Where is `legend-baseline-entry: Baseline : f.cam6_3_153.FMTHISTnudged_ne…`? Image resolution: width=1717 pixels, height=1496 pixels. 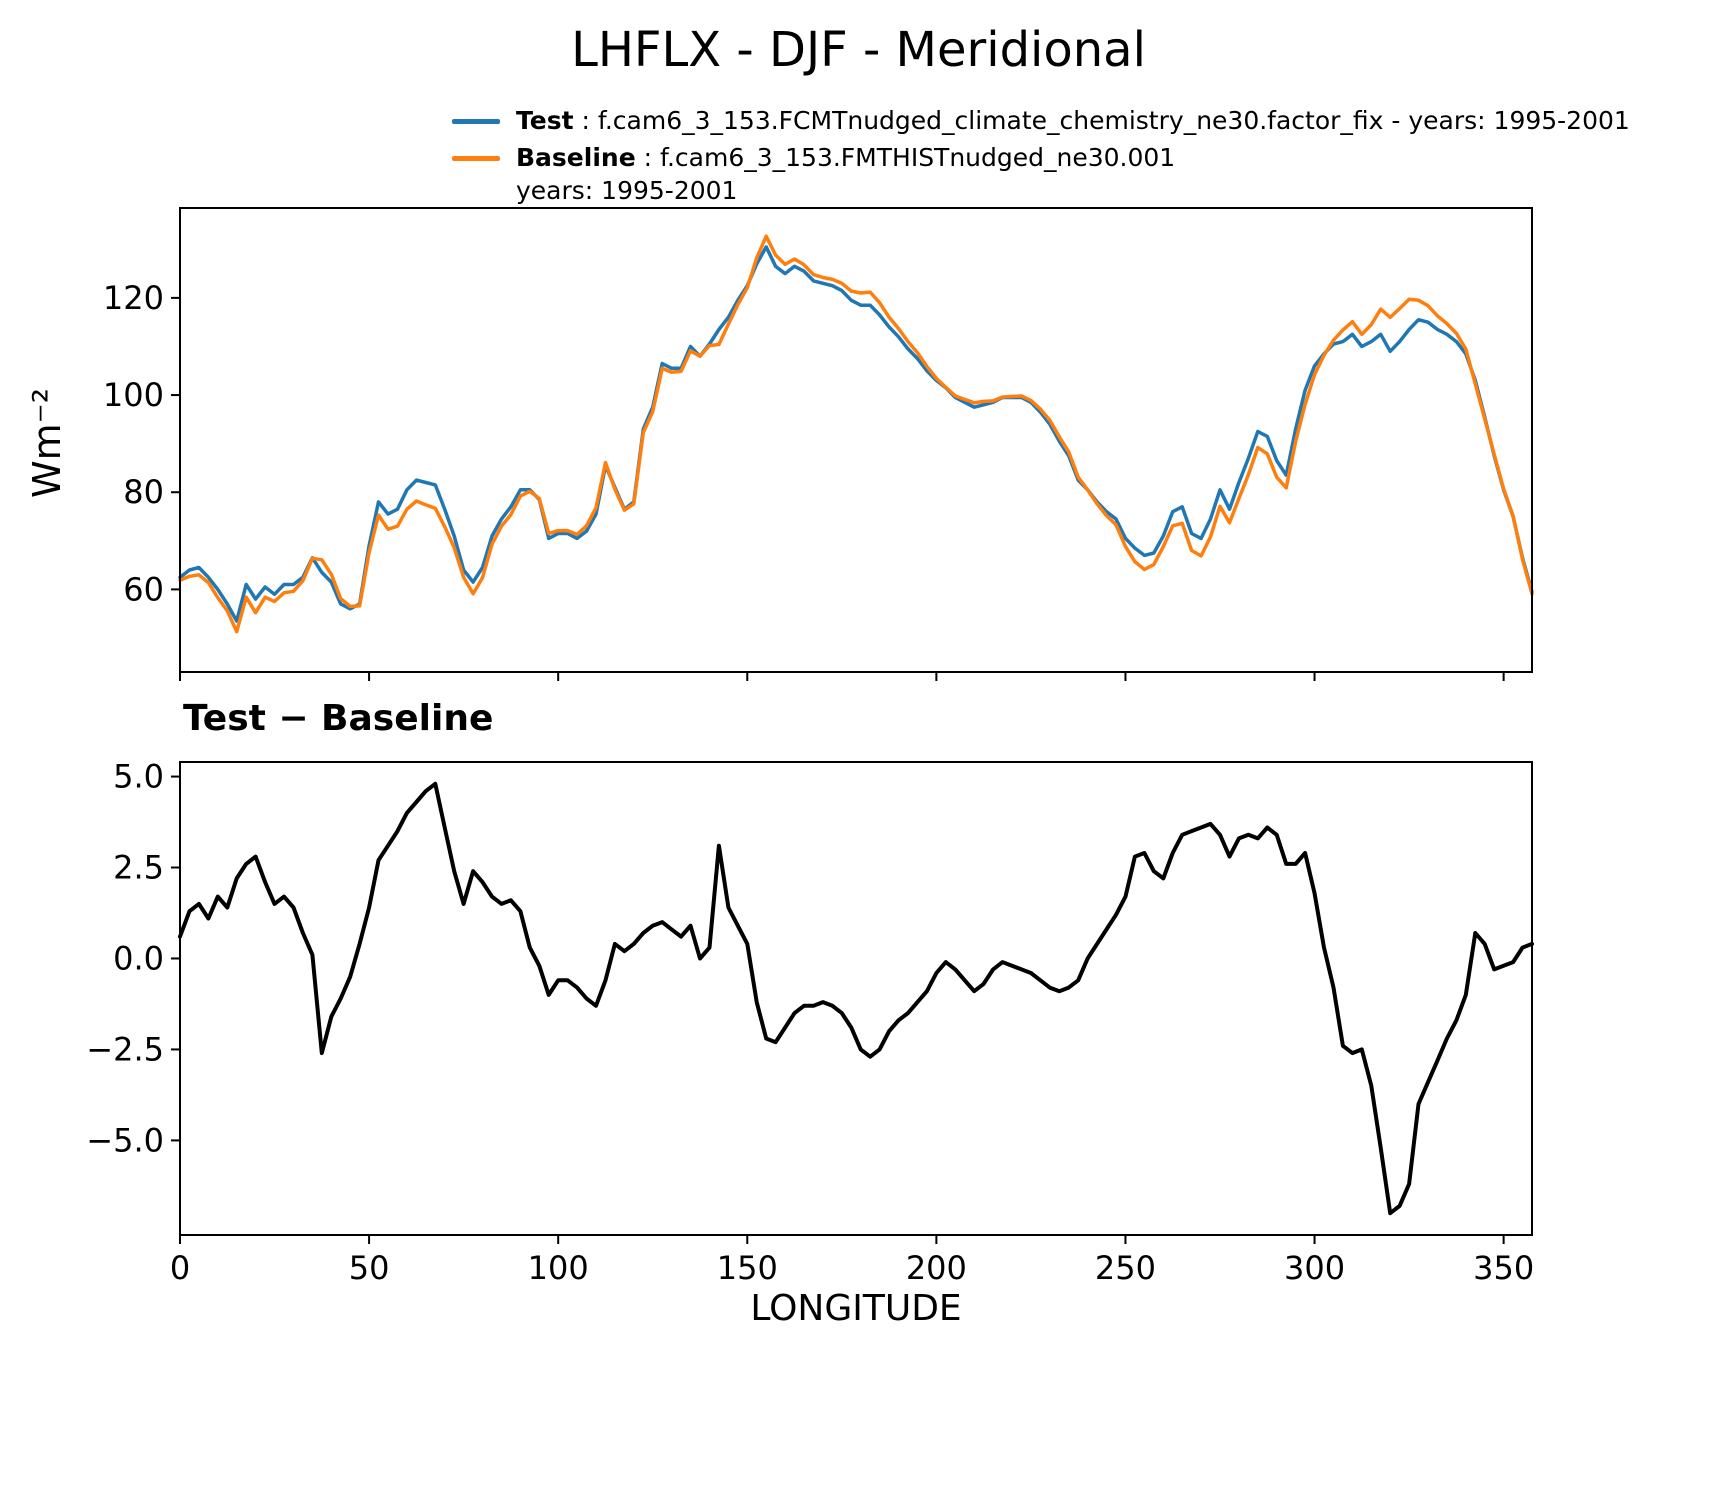
legend-baseline-entry: Baseline : f.cam6_3_153.FMTHISTnudged_ne… is located at coordinates (845, 174).